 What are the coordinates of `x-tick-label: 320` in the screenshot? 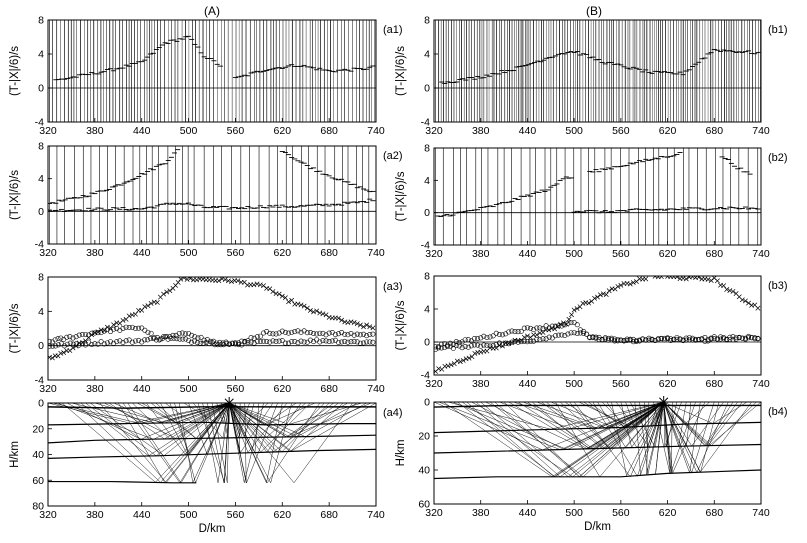 It's located at (434, 254).